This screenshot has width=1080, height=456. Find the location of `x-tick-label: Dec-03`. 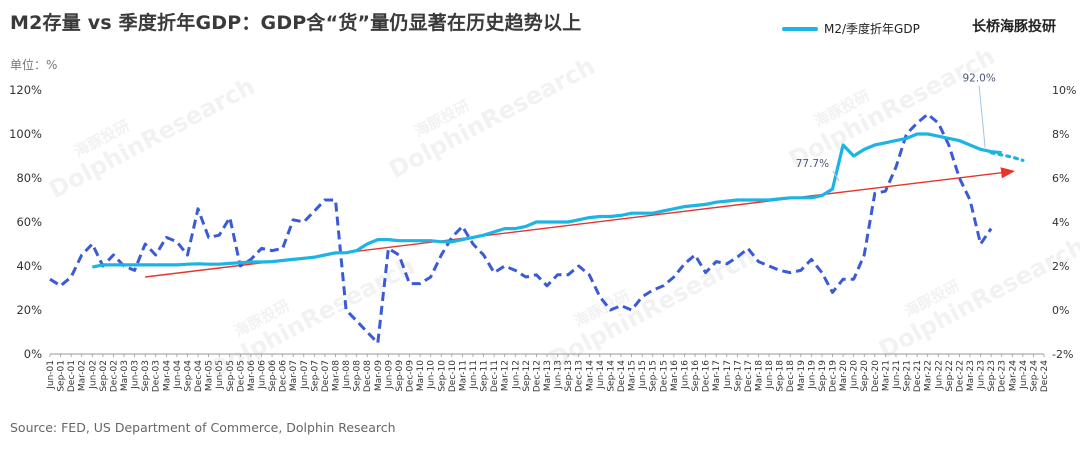

x-tick-label: Dec-03 is located at coordinates (157, 376).